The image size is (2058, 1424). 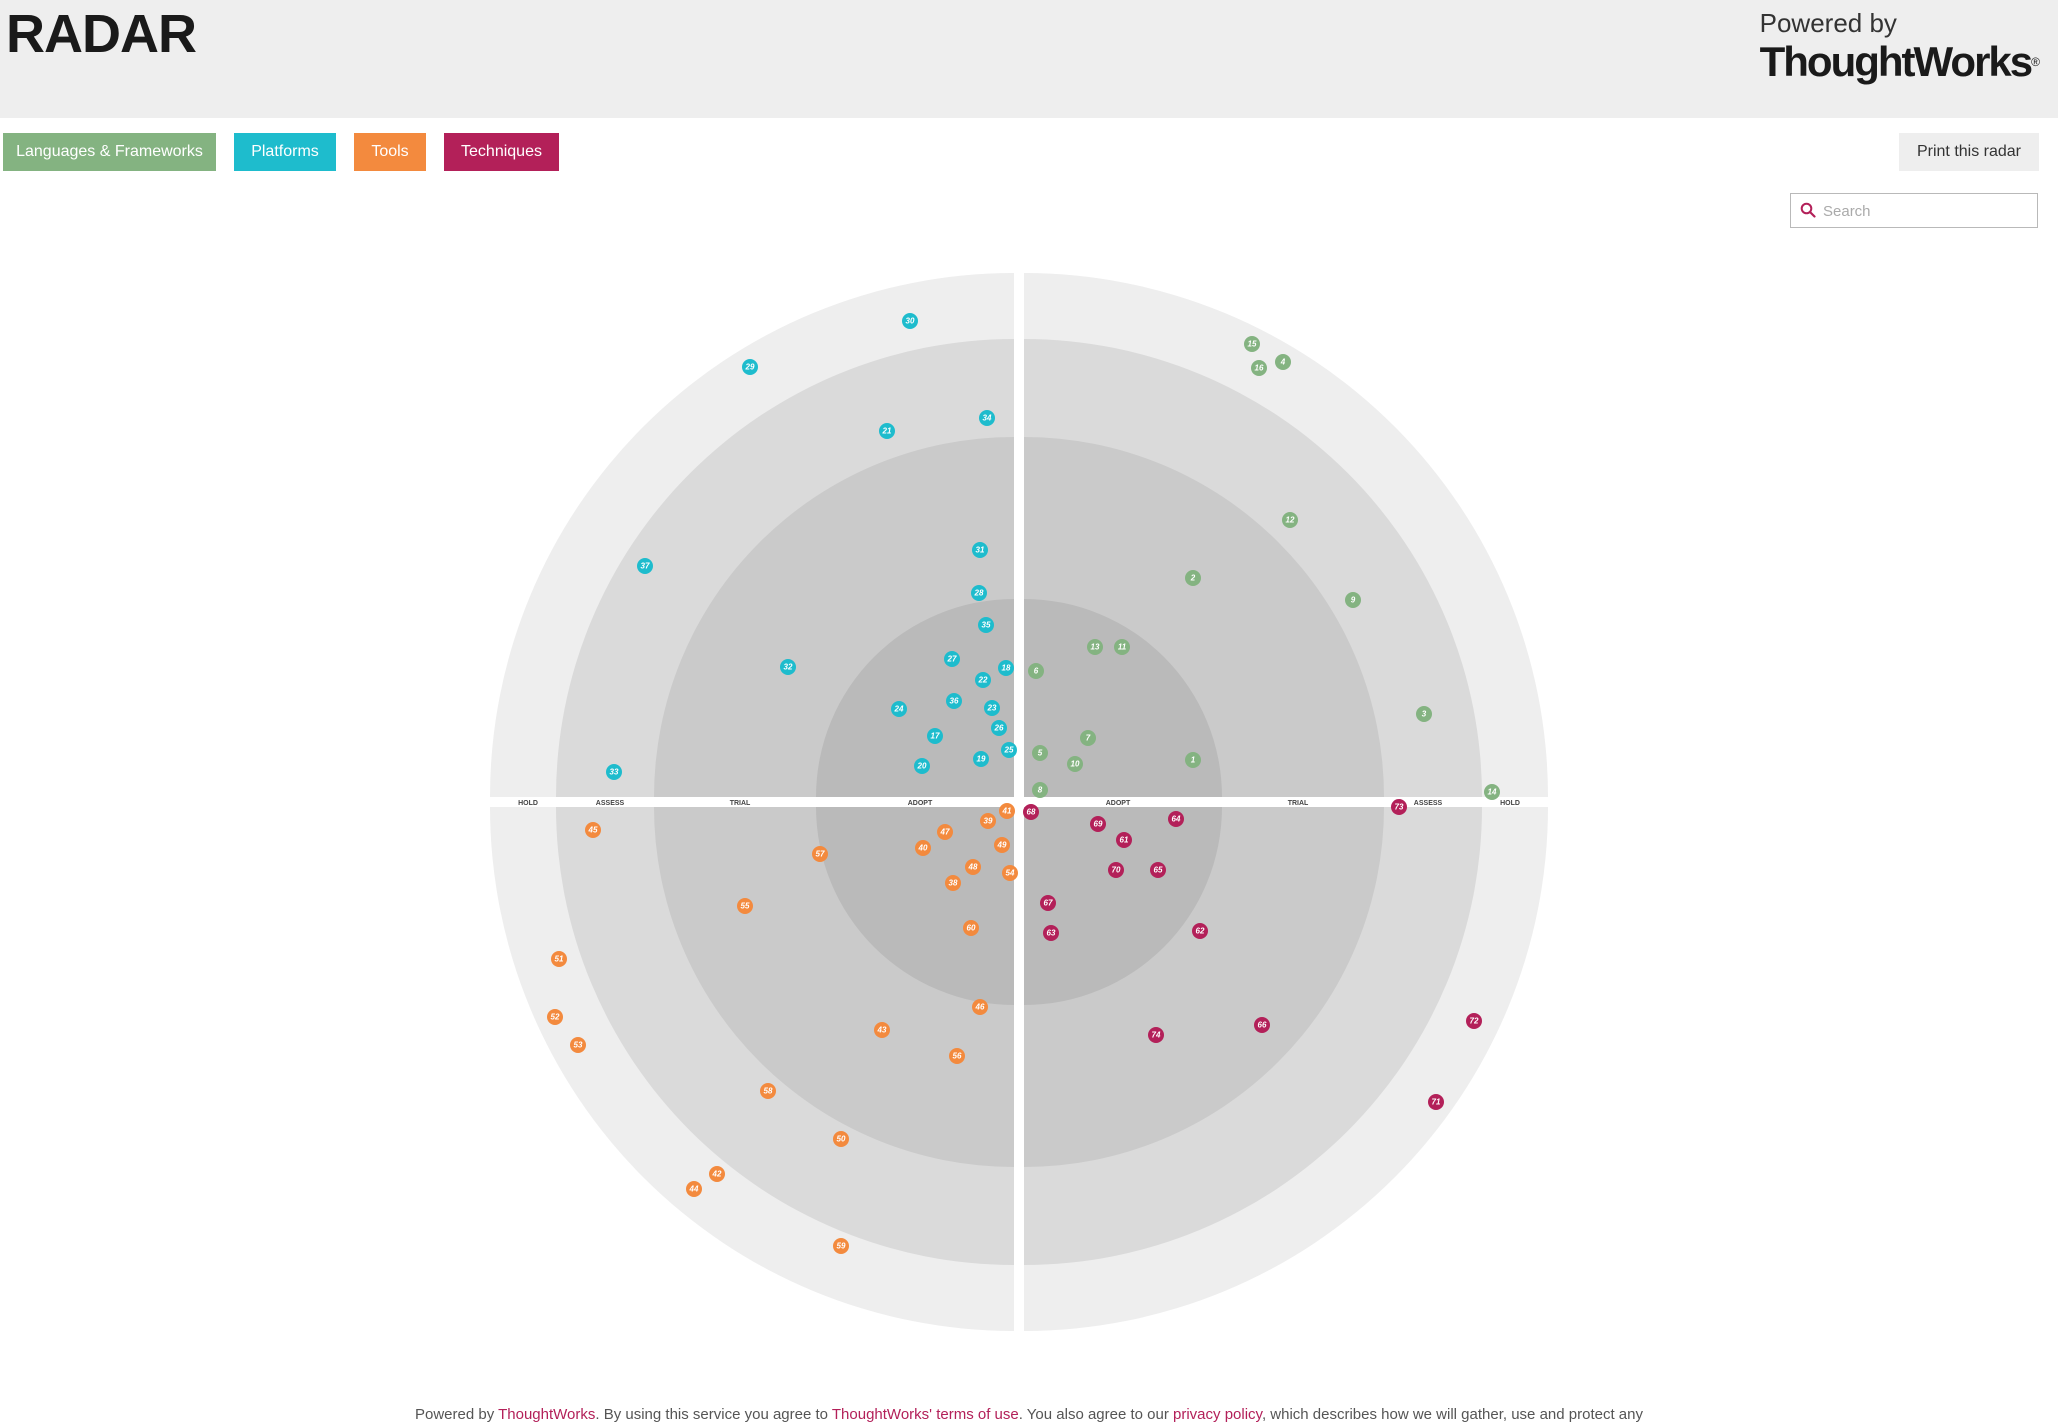 I want to click on radar-blip: 16, so click(x=1259, y=368).